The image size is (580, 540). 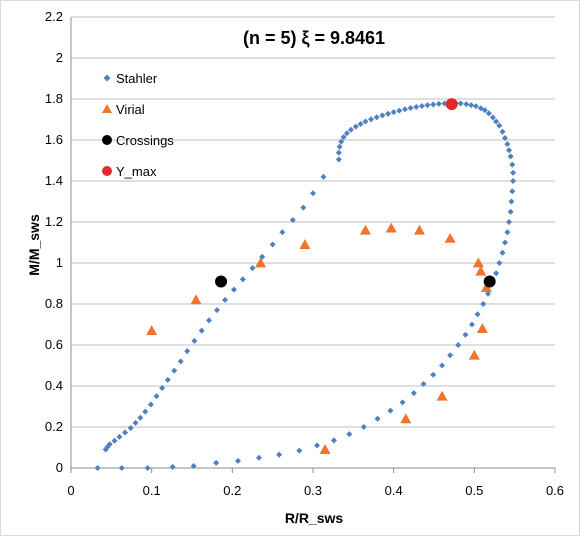 What do you see at coordinates (54, 16) in the screenshot?
I see `y-tick-label: 2.2` at bounding box center [54, 16].